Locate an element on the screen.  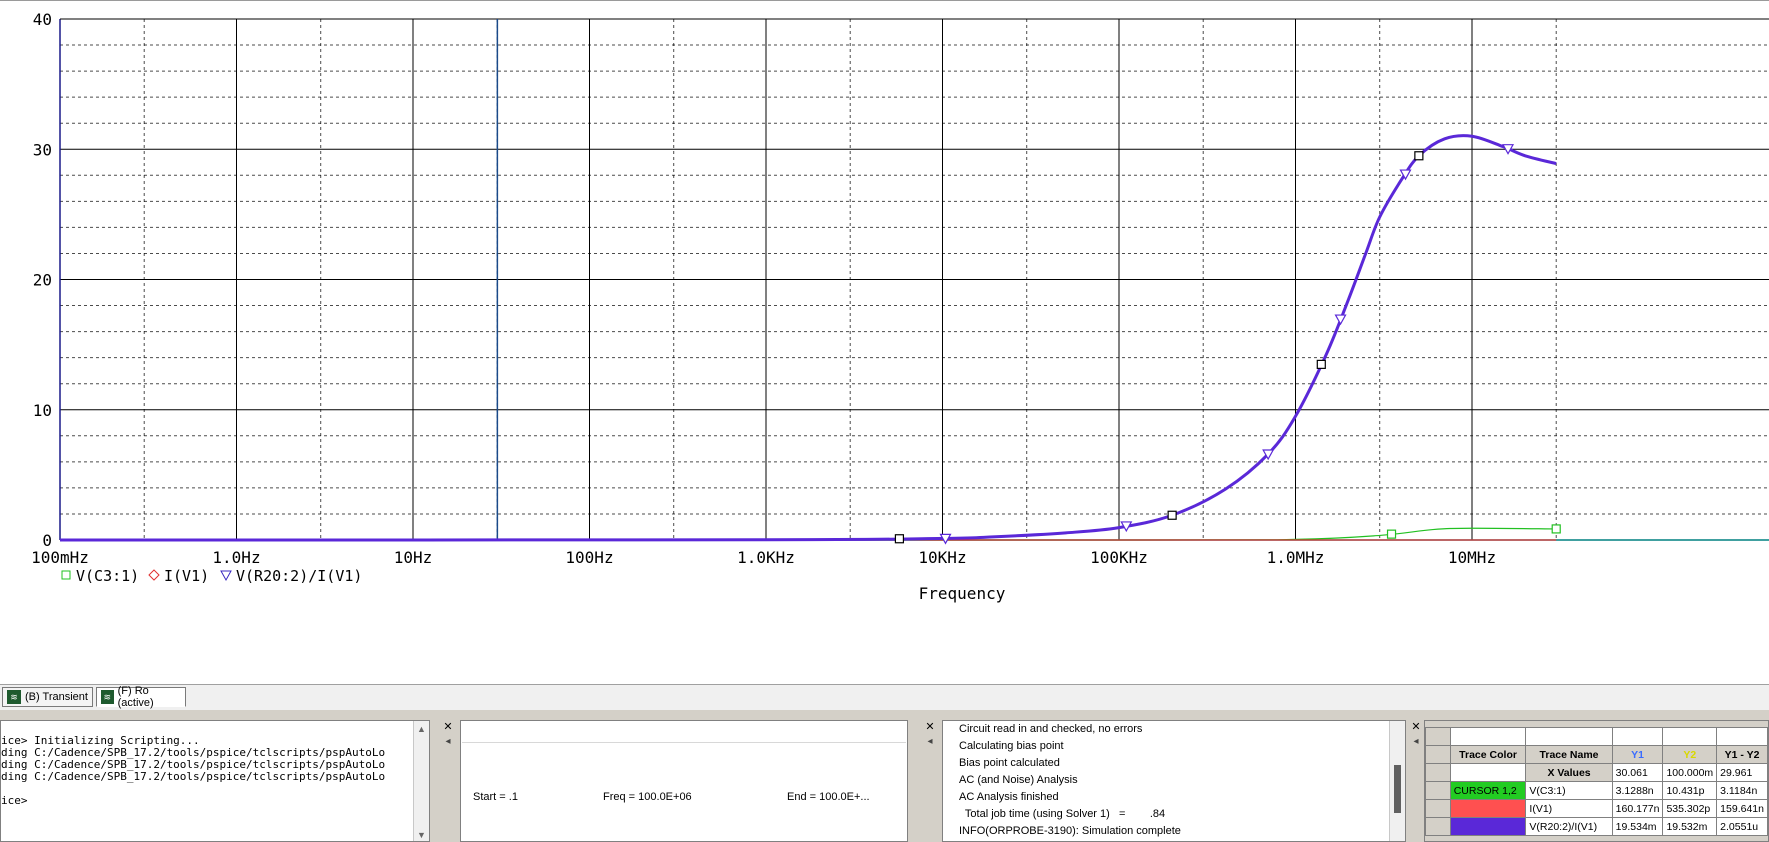
status-line: Circuit read in and checked, no errors is located at coordinates (1051, 729).